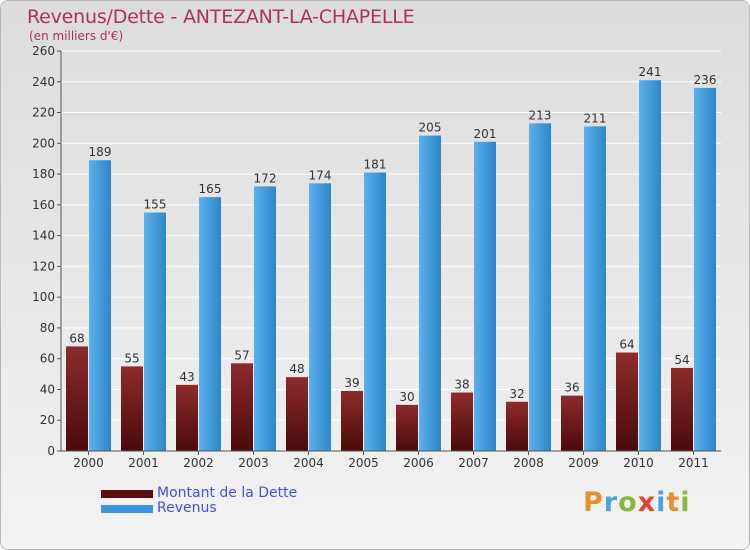 The image size is (750, 550). Describe the element at coordinates (43, 297) in the screenshot. I see `y-tick-label: 100` at that location.